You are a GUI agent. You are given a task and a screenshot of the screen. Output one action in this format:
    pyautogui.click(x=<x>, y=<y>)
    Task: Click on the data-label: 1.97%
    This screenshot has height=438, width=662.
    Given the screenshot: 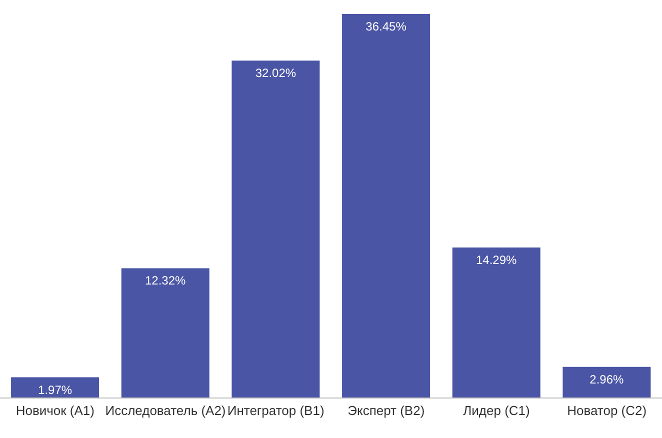 What is the action you would take?
    pyautogui.click(x=55, y=389)
    